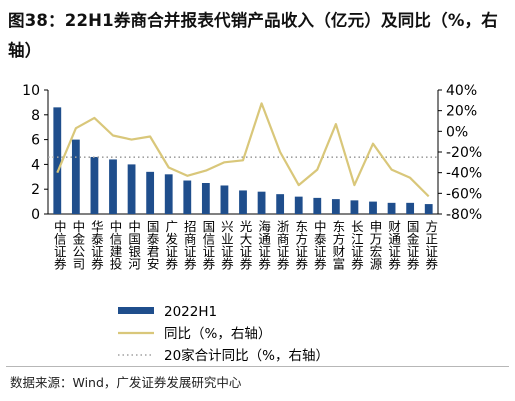 Image resolution: width=515 pixels, height=401 pixels. Describe the element at coordinates (35, 141) in the screenshot. I see `left-tick-label: 6` at that location.